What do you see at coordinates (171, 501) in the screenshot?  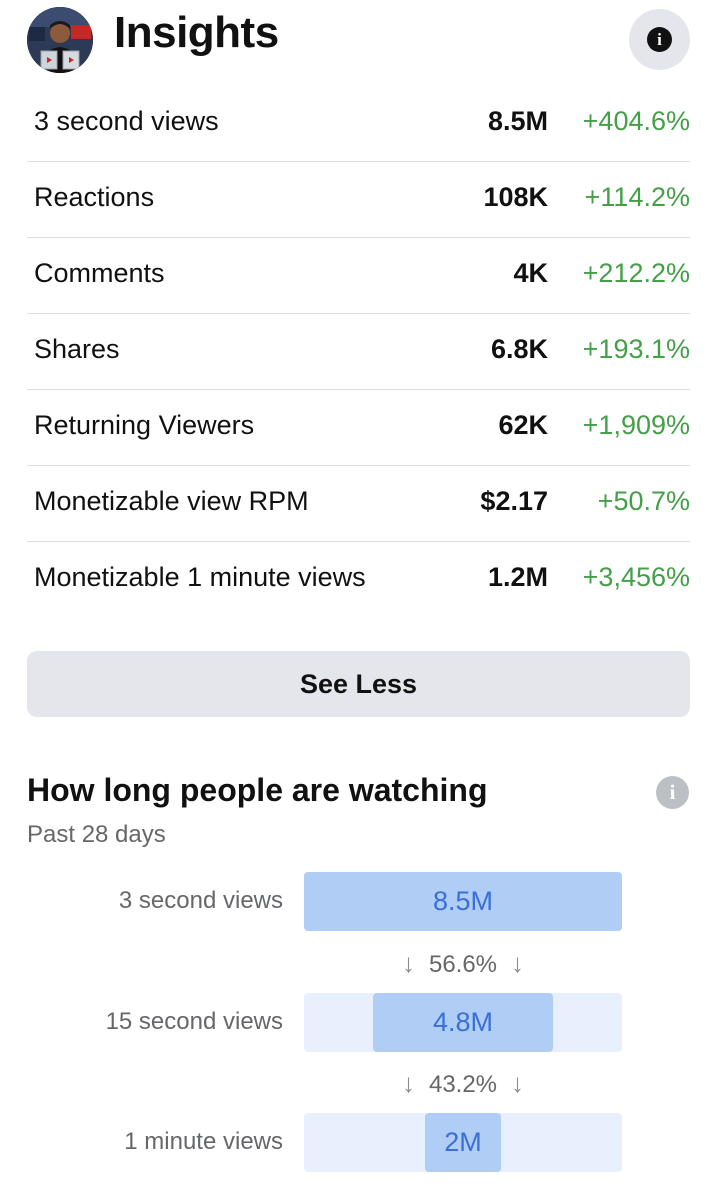 I see `metric-label: Monetizable view RPM` at bounding box center [171, 501].